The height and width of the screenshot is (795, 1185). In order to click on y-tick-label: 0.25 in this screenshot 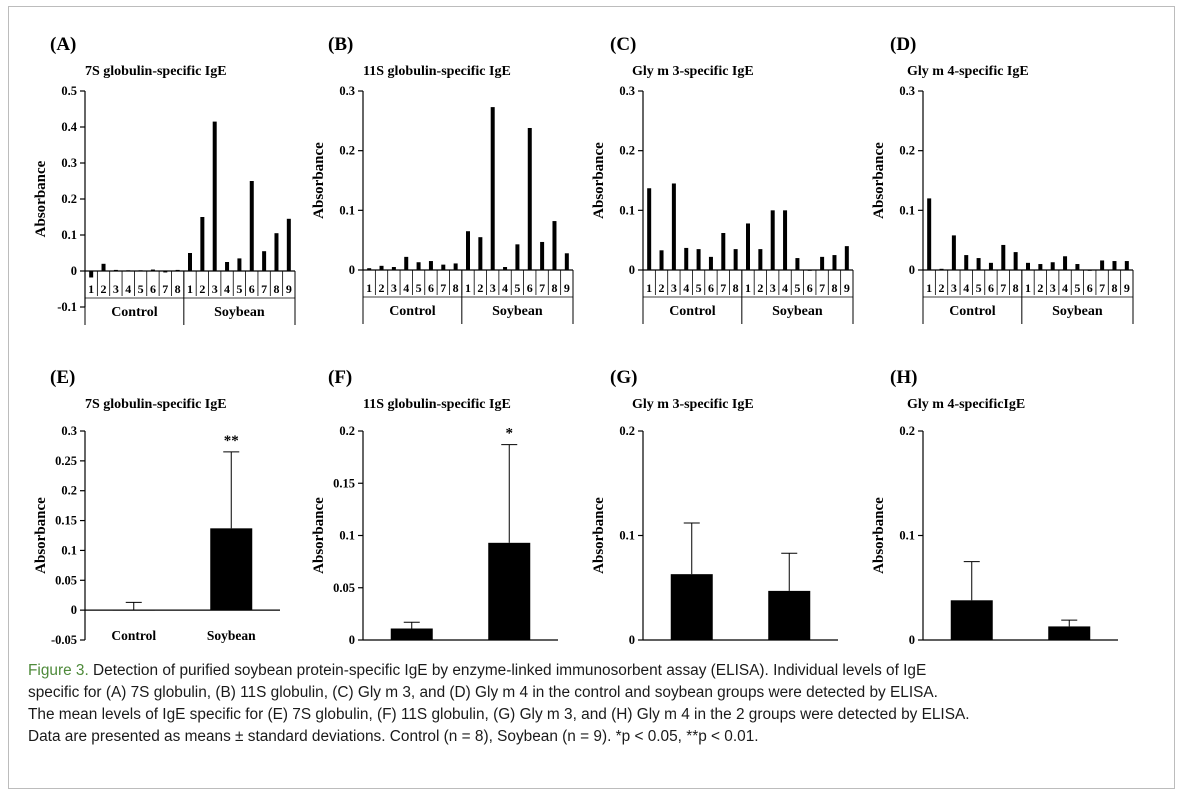, I will do `click(66, 461)`.